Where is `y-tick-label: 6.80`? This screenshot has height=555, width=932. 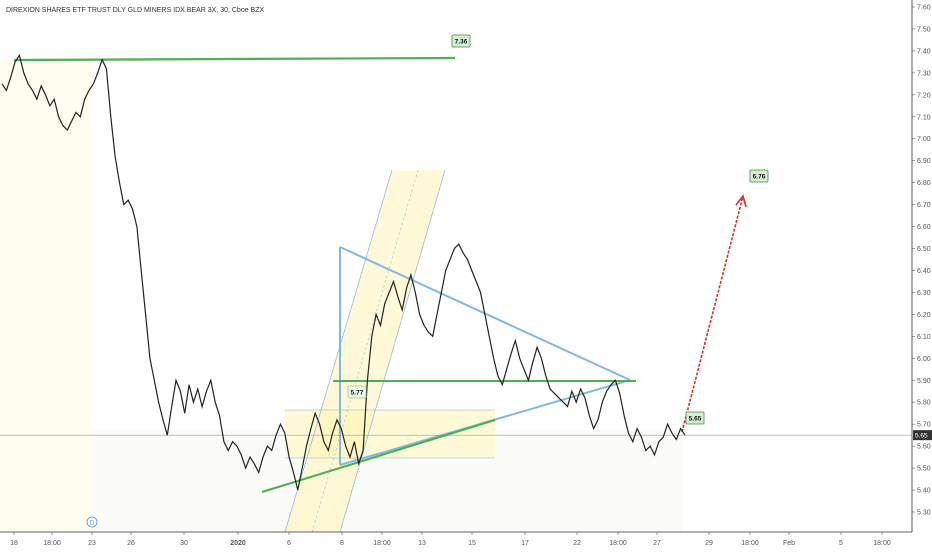 y-tick-label: 6.80 is located at coordinates (924, 183).